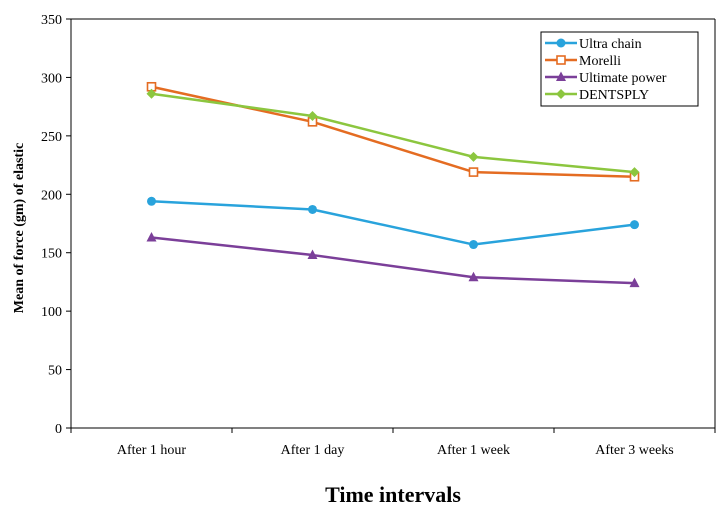  I want to click on series-ultimate-power, so click(393, 260).